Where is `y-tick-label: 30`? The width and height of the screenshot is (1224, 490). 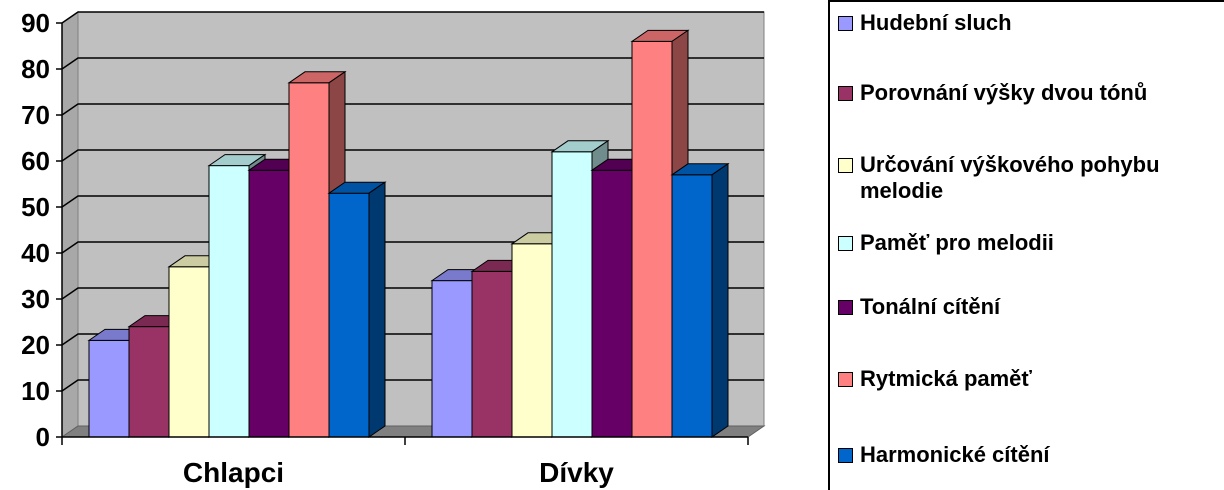
y-tick-label: 30 is located at coordinates (35, 299).